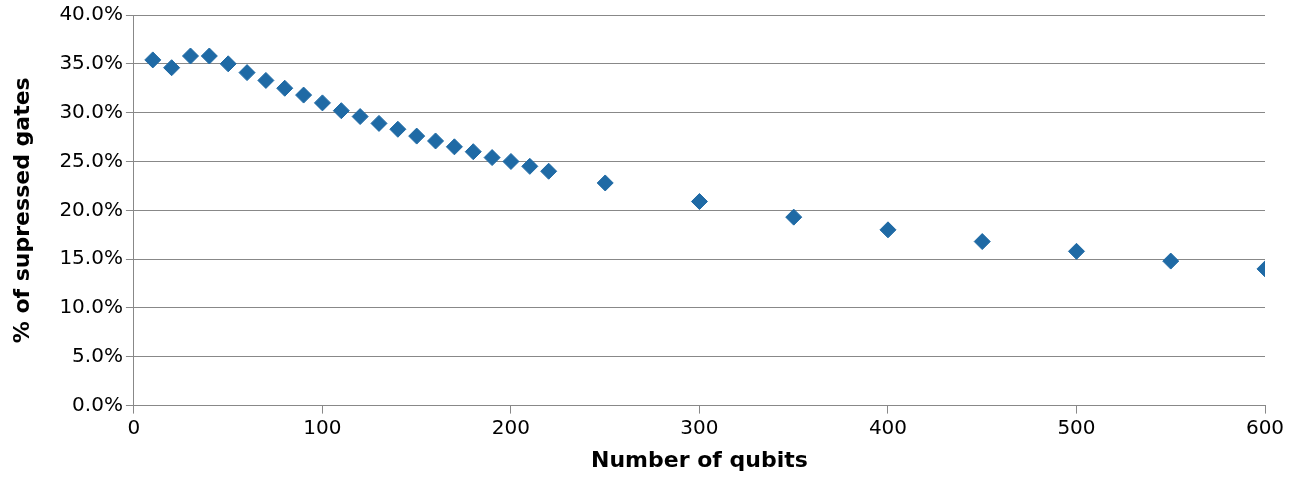  What do you see at coordinates (91, 110) in the screenshot?
I see `y-tick-label: 30.0%` at bounding box center [91, 110].